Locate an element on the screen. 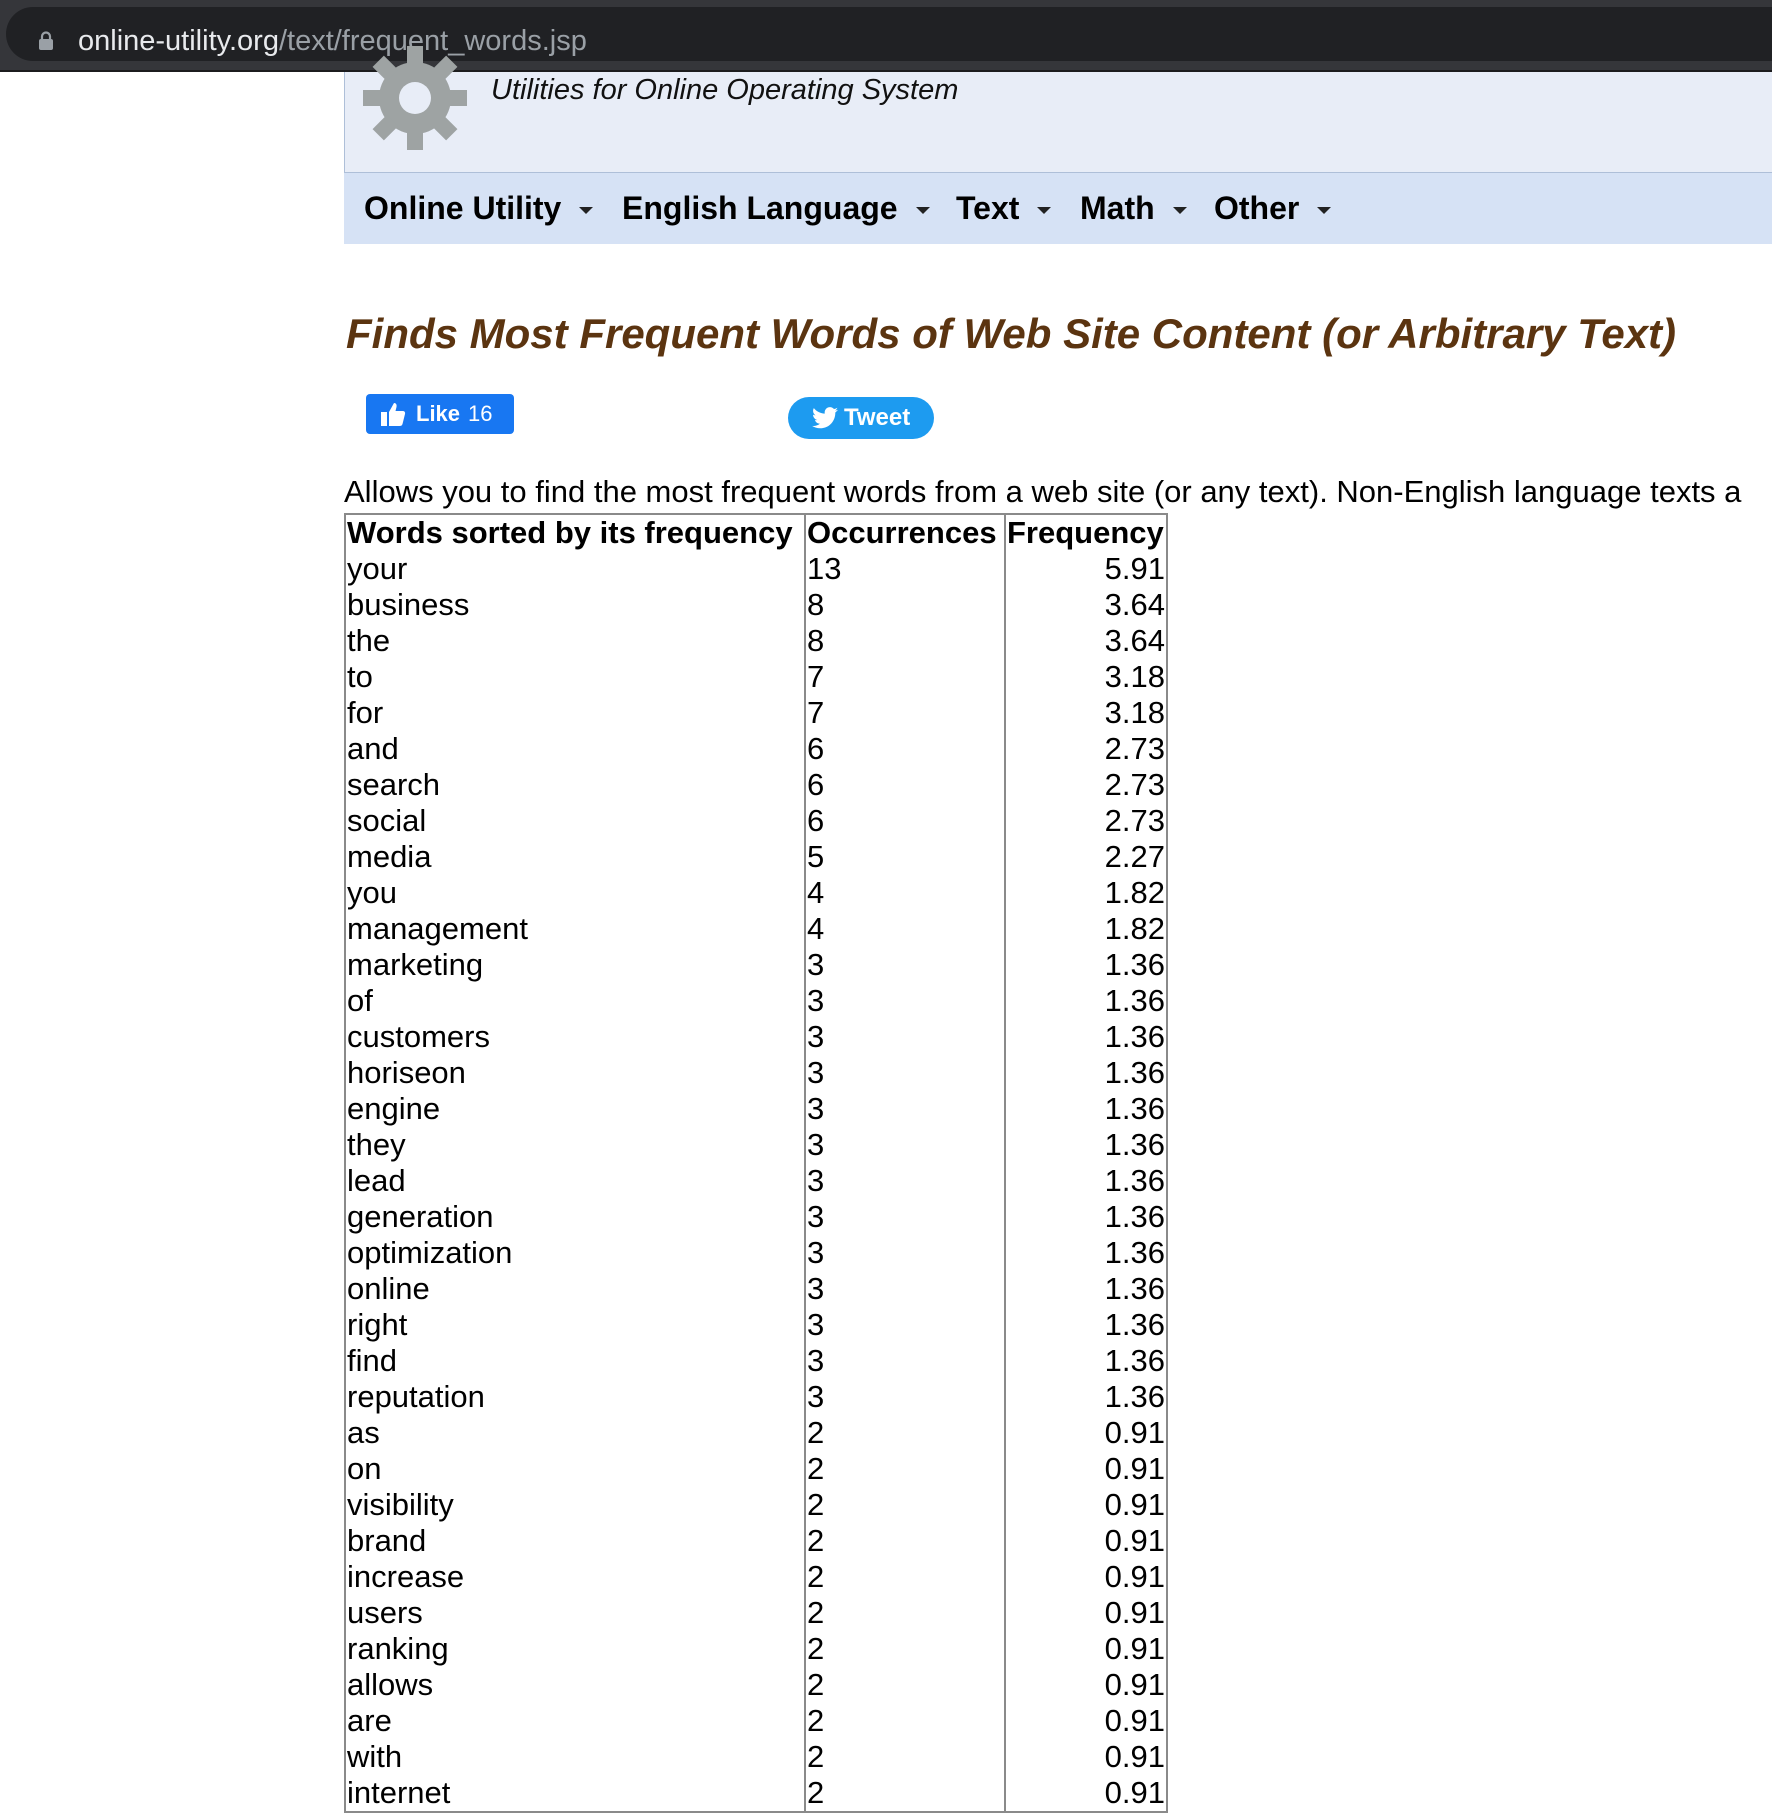 The image size is (1772, 1818). table-row: allows 2 0.91 is located at coordinates (756, 1685).